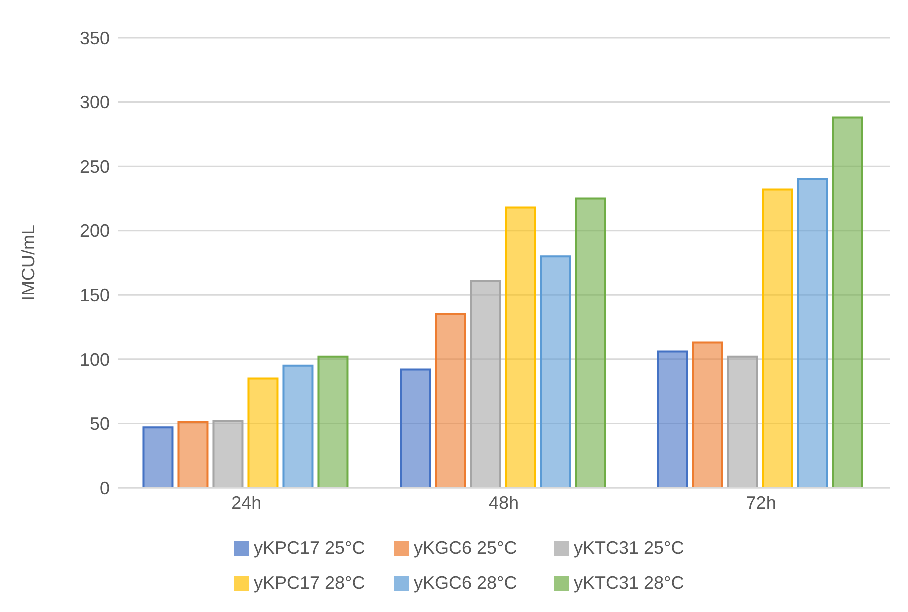 The height and width of the screenshot is (612, 908). Describe the element at coordinates (100, 424) in the screenshot. I see `y-tick-label: 50` at that location.